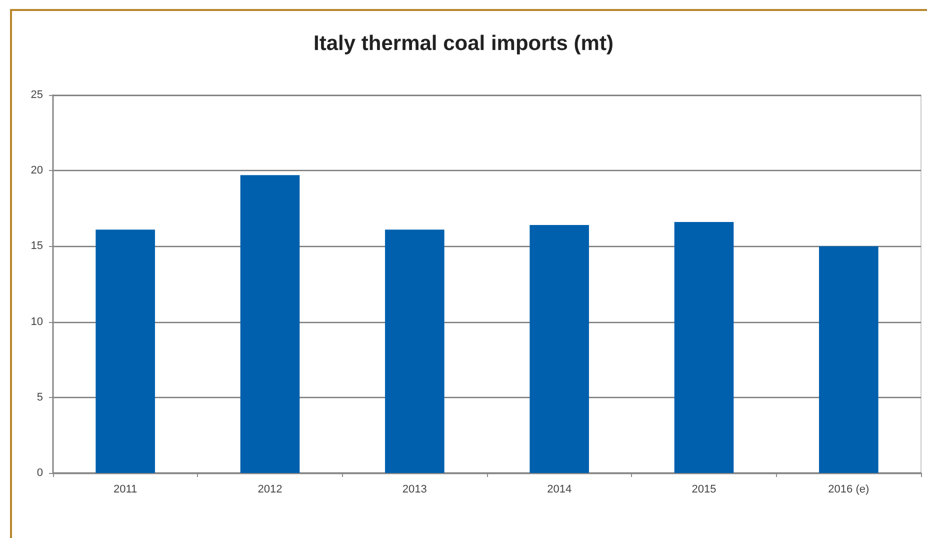 The width and height of the screenshot is (927, 538). What do you see at coordinates (126, 490) in the screenshot?
I see `x-tick-label: 2011` at bounding box center [126, 490].